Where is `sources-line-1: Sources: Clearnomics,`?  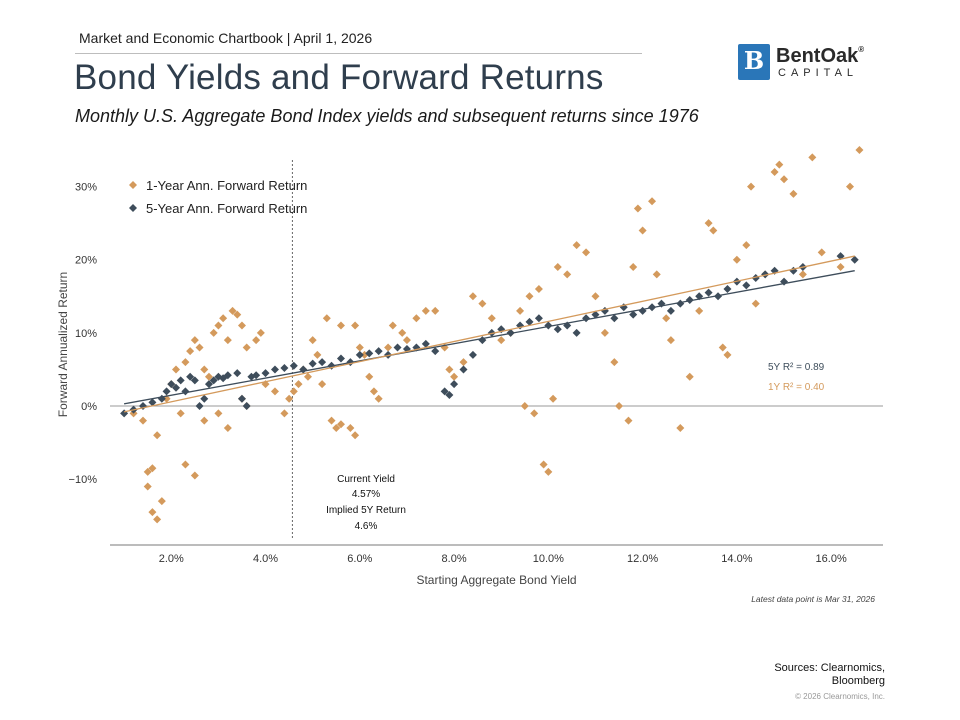
sources-line-1: Sources: Clearnomics, is located at coordinates (829, 668).